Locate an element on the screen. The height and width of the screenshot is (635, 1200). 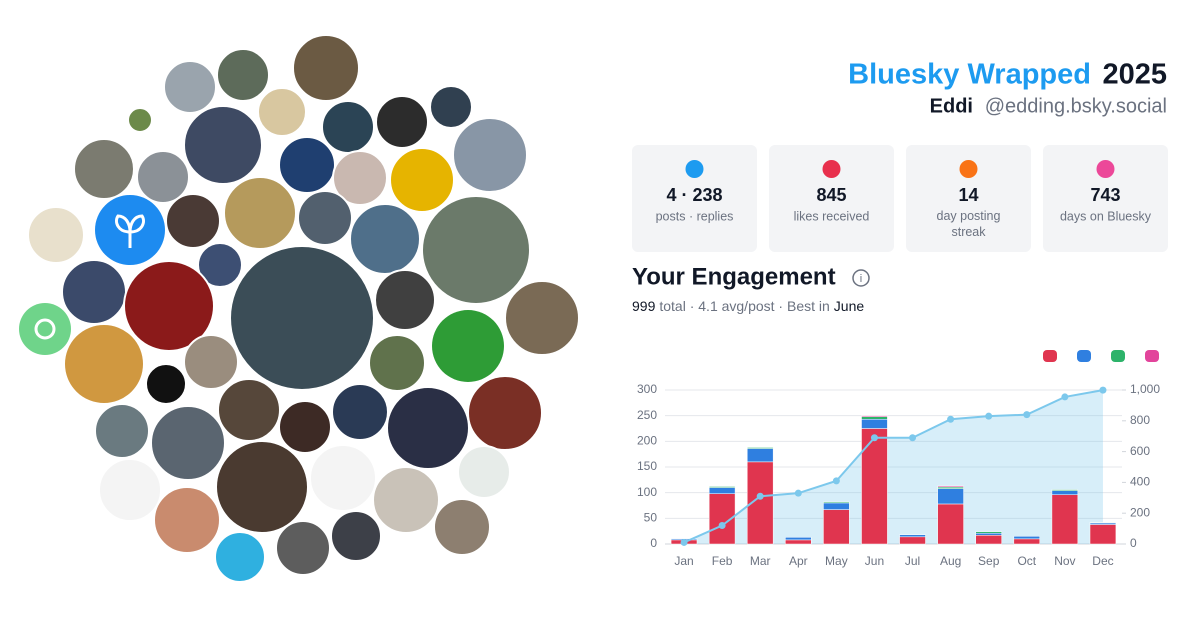
x-tick-label: Dec is located at coordinates (1102, 561).